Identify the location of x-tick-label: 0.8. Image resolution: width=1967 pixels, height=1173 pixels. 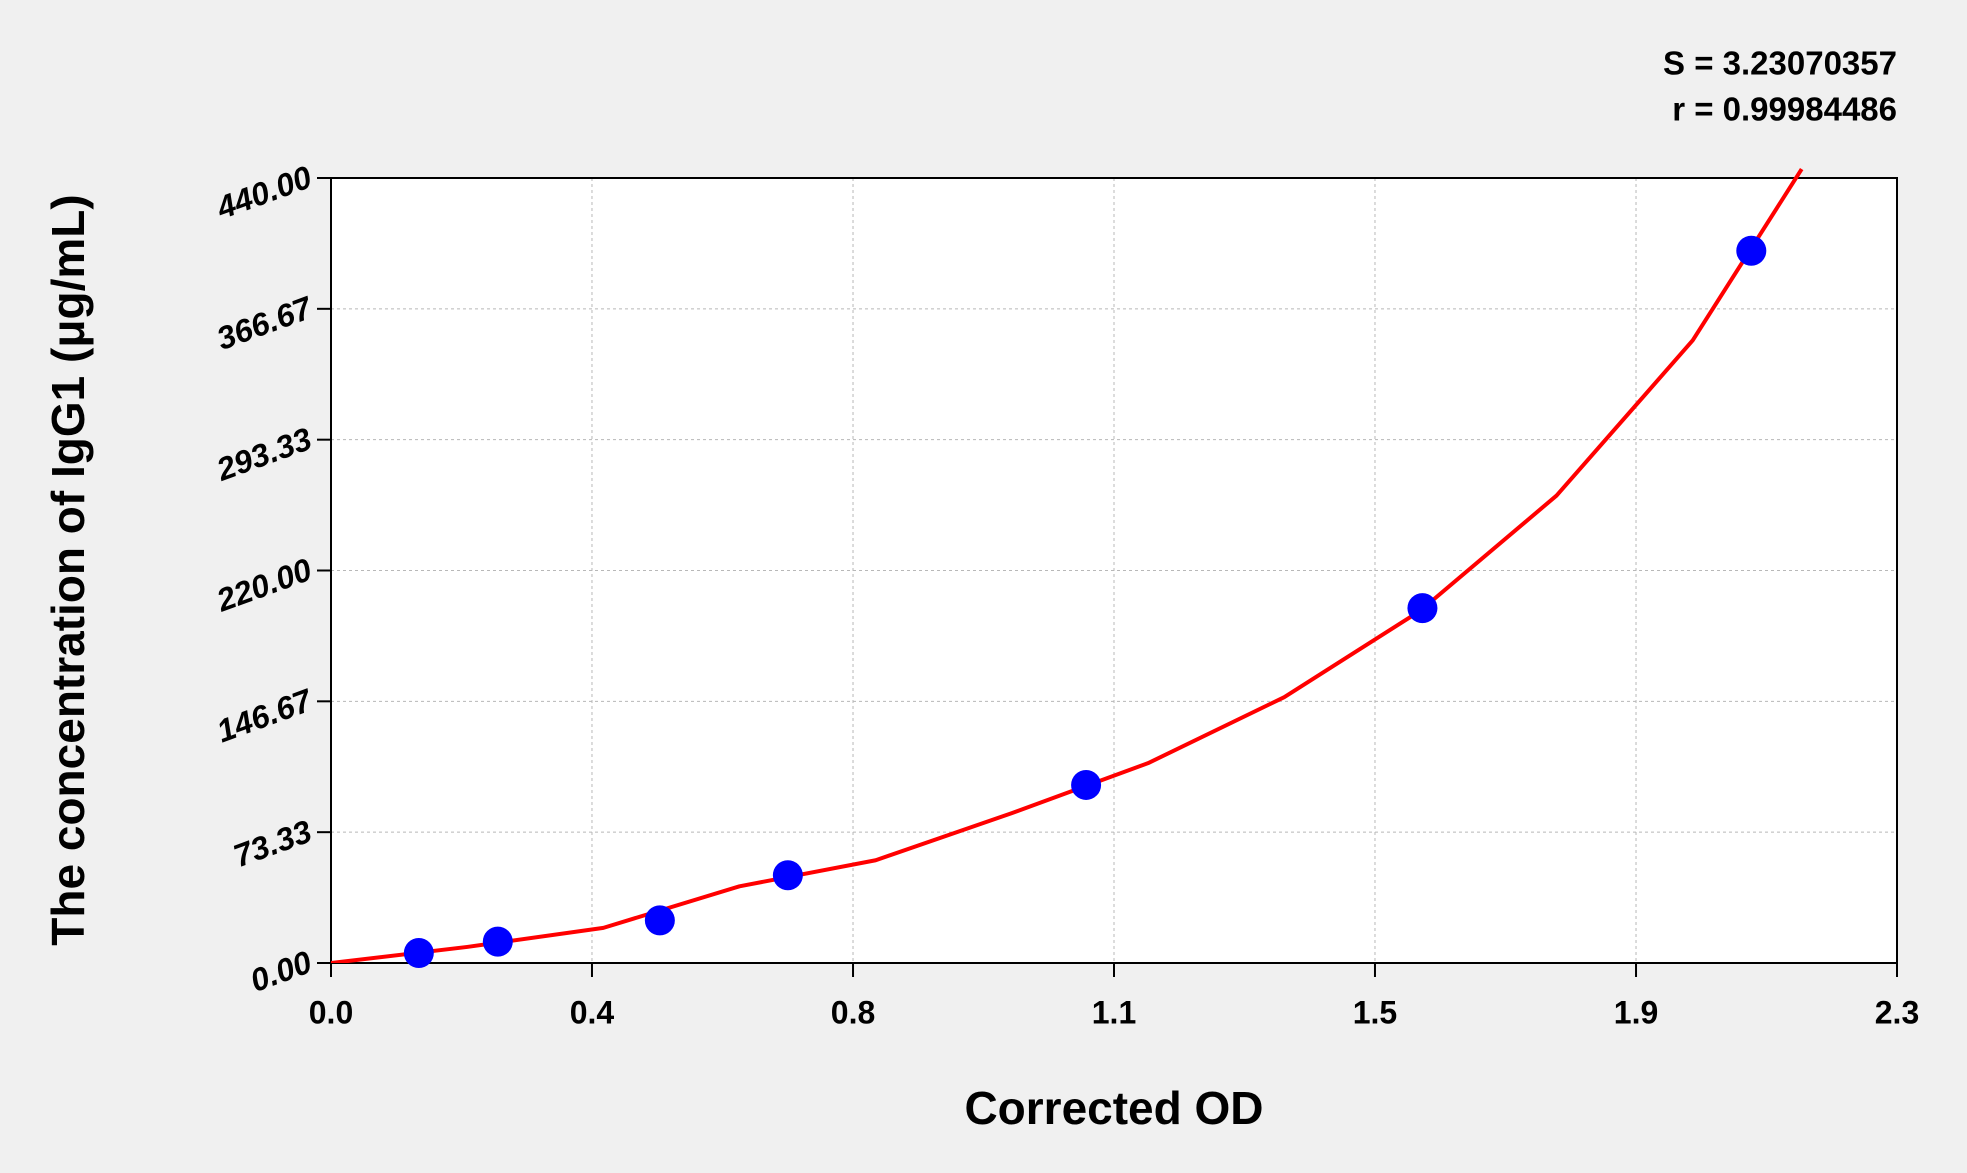
(853, 1012).